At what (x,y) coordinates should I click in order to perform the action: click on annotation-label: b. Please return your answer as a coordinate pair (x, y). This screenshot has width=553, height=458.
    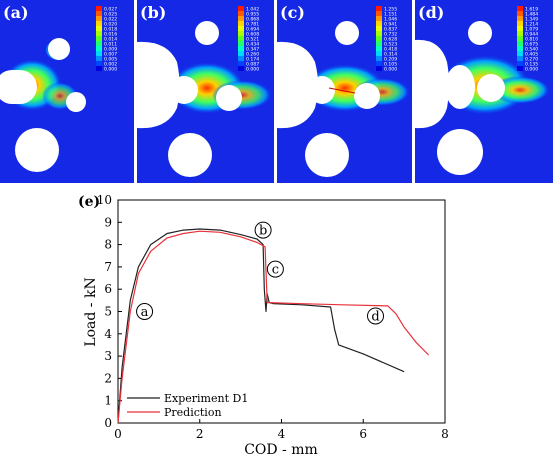
    Looking at the image, I should click on (263, 231).